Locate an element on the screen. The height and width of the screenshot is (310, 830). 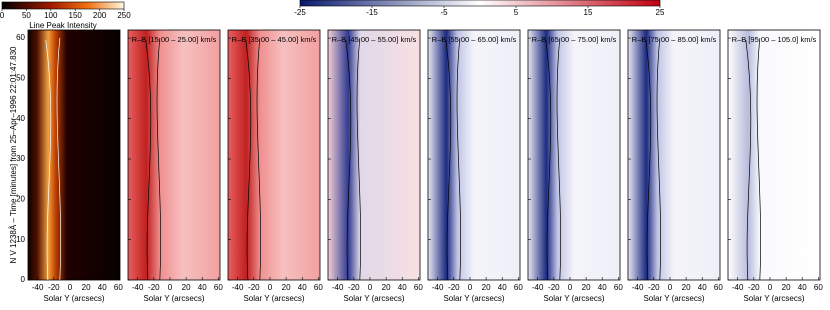
colorbar-tick-label: 5 is located at coordinates (516, 12).